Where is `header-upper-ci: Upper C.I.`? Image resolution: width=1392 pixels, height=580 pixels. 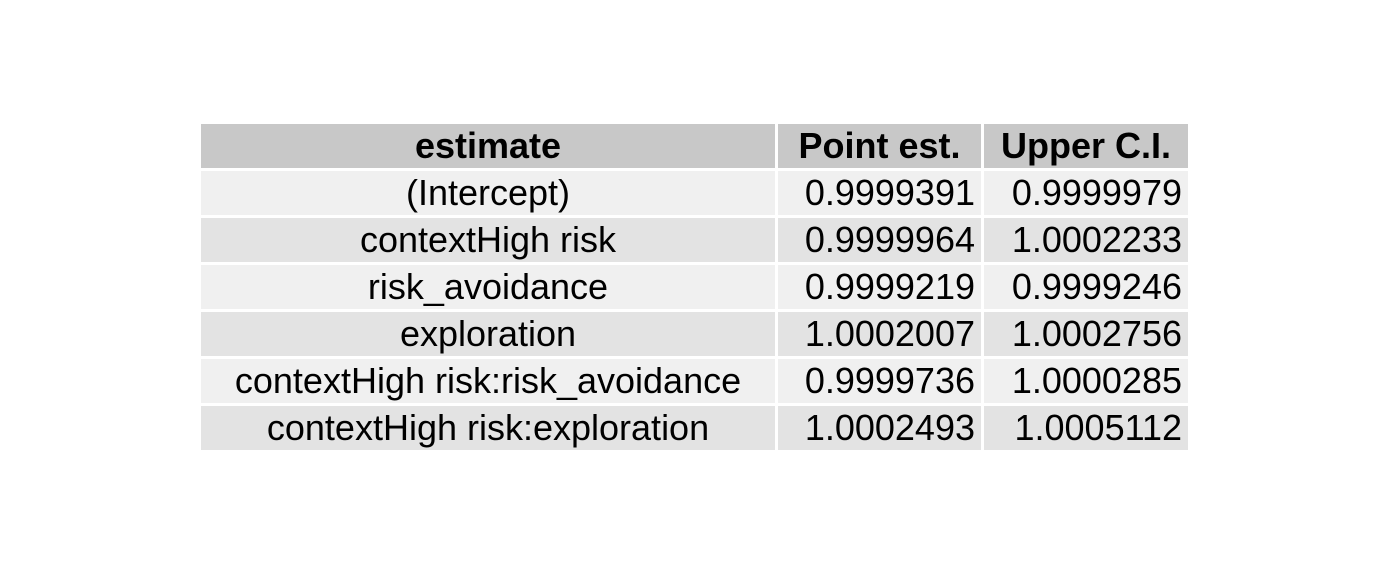
header-upper-ci: Upper C.I. is located at coordinates (1086, 146).